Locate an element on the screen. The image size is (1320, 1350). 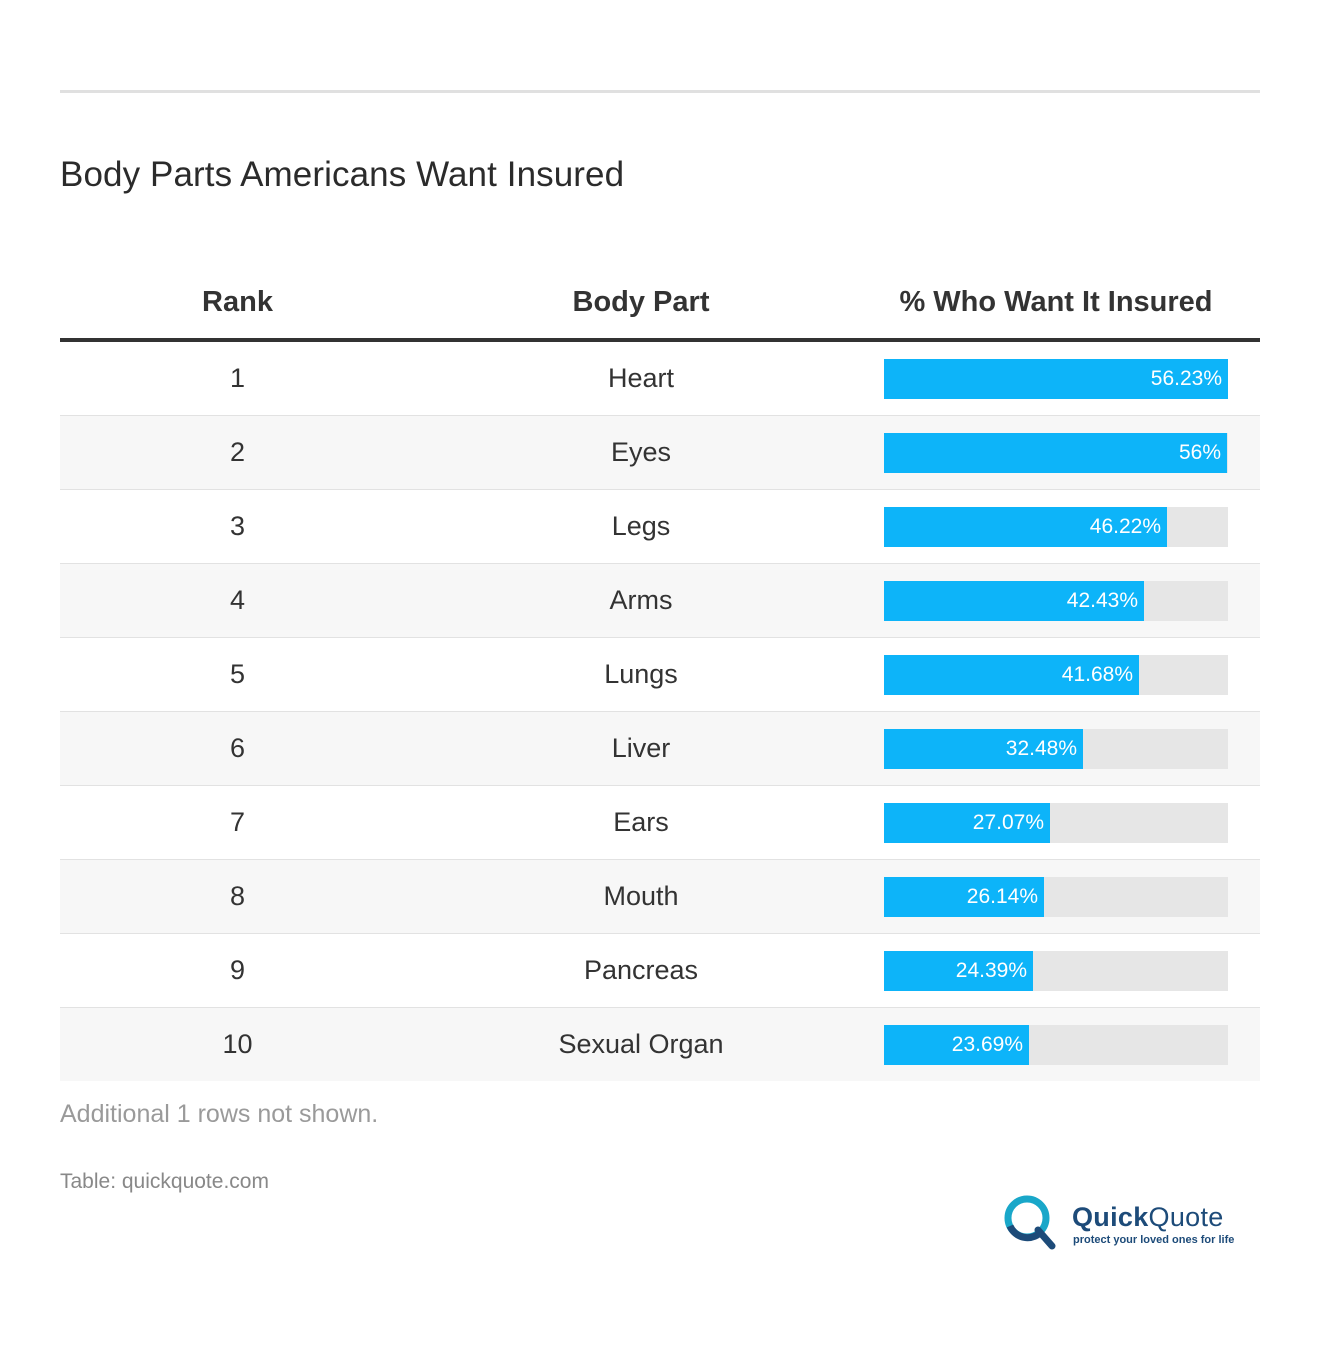
table-row: 3 Legs 46.22% is located at coordinates (660, 527).